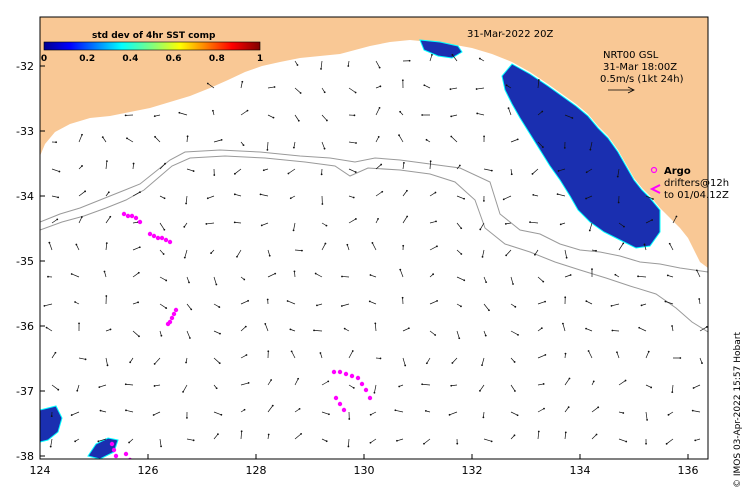 Image resolution: width=750 pixels, height=496 pixels. I want to click on colorbar-tick-label: 0.4, so click(130, 59).